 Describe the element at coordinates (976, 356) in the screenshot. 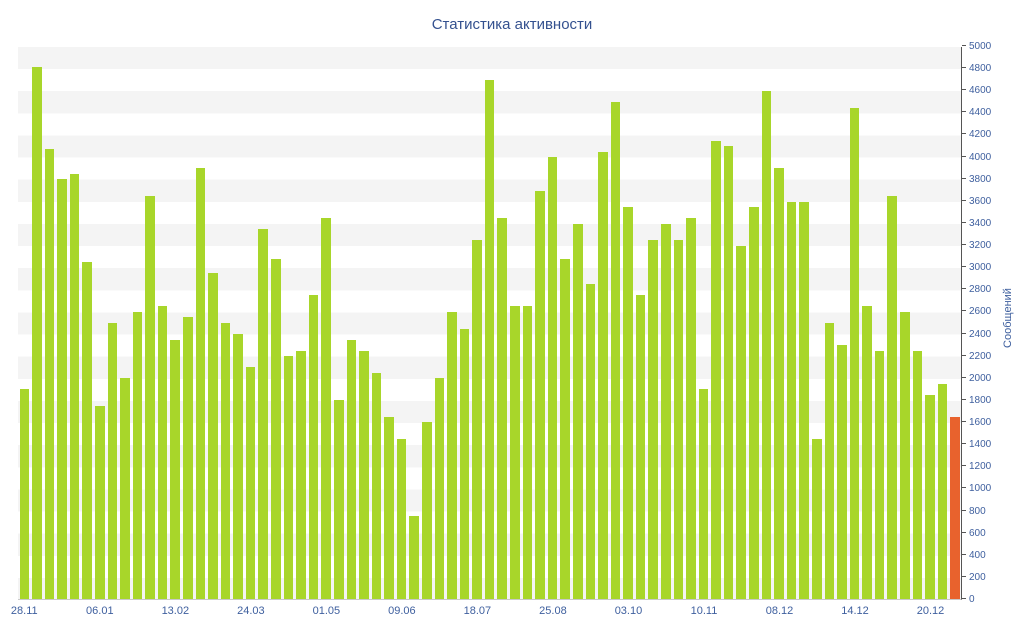

I see `y-tick-label: 2200` at that location.